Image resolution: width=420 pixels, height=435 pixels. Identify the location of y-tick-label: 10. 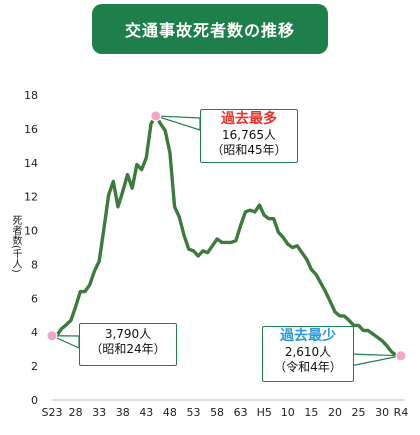
(31, 231).